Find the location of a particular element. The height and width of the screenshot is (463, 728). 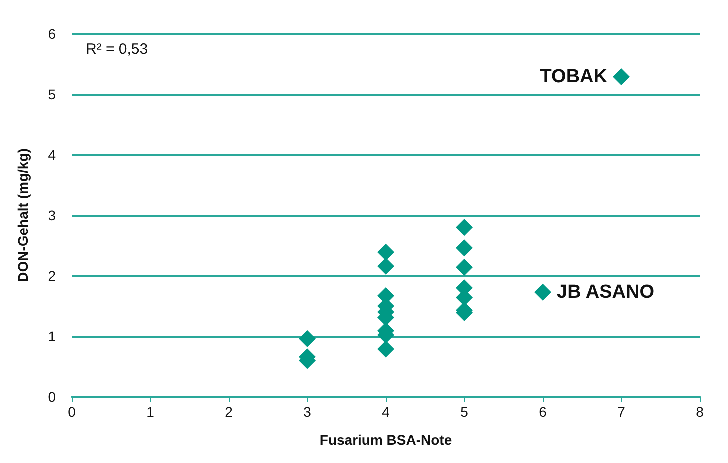

y-tick-label: 2 is located at coordinates (52, 276).